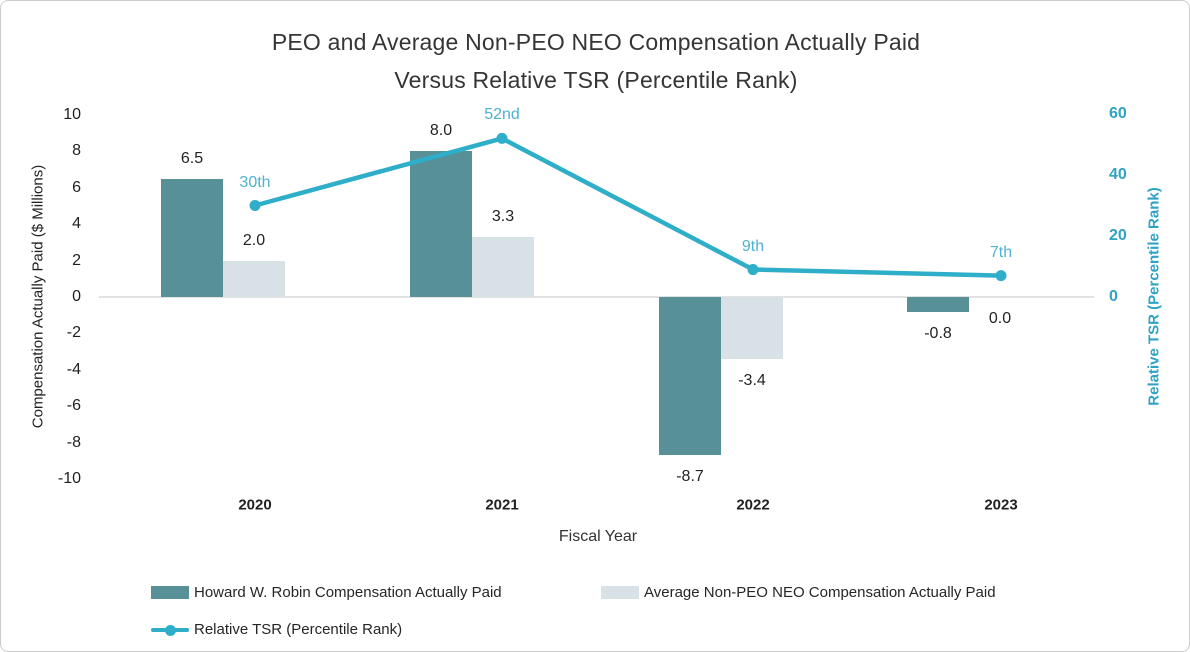 This screenshot has height=652, width=1190. Describe the element at coordinates (752, 380) in the screenshot. I see `bar-value-label: -3.4` at that location.